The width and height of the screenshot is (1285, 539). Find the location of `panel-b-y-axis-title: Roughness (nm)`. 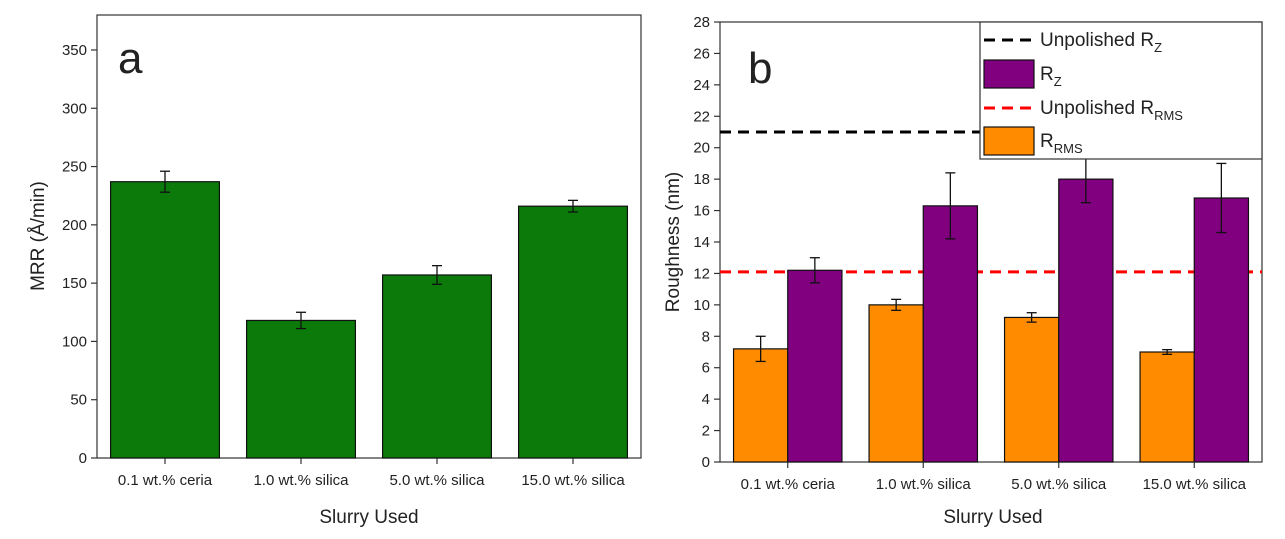

panel-b-y-axis-title: Roughness (nm) is located at coordinates (673, 242).